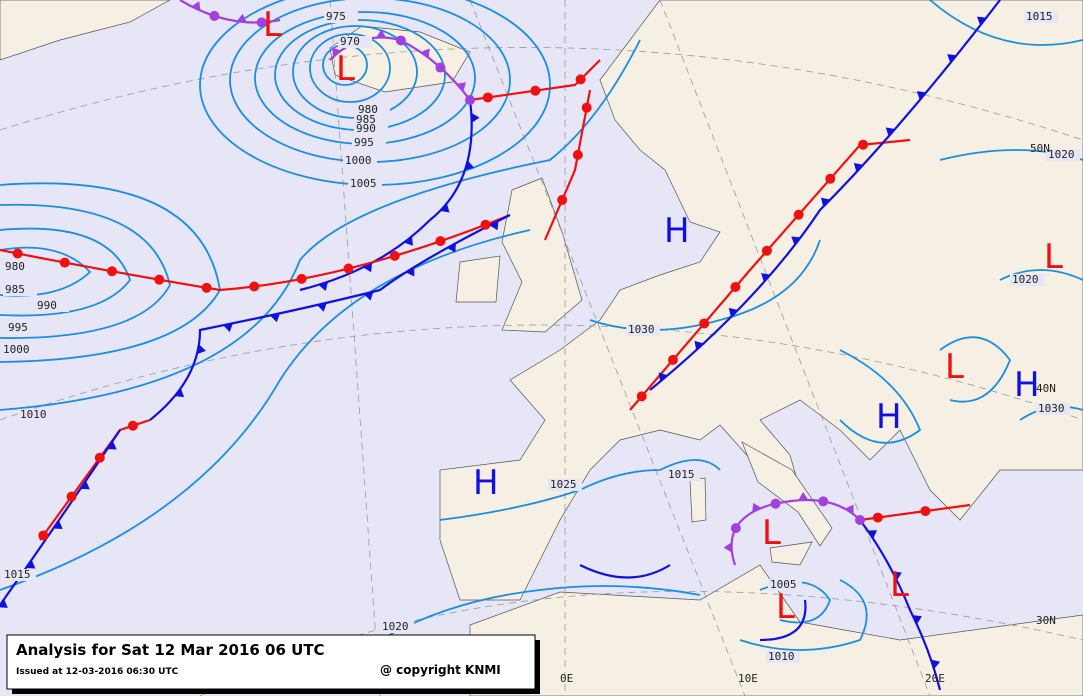 The image size is (1083, 696). What do you see at coordinates (440, 670) in the screenshot?
I see `copyright: @ copyright KNMI` at bounding box center [440, 670].